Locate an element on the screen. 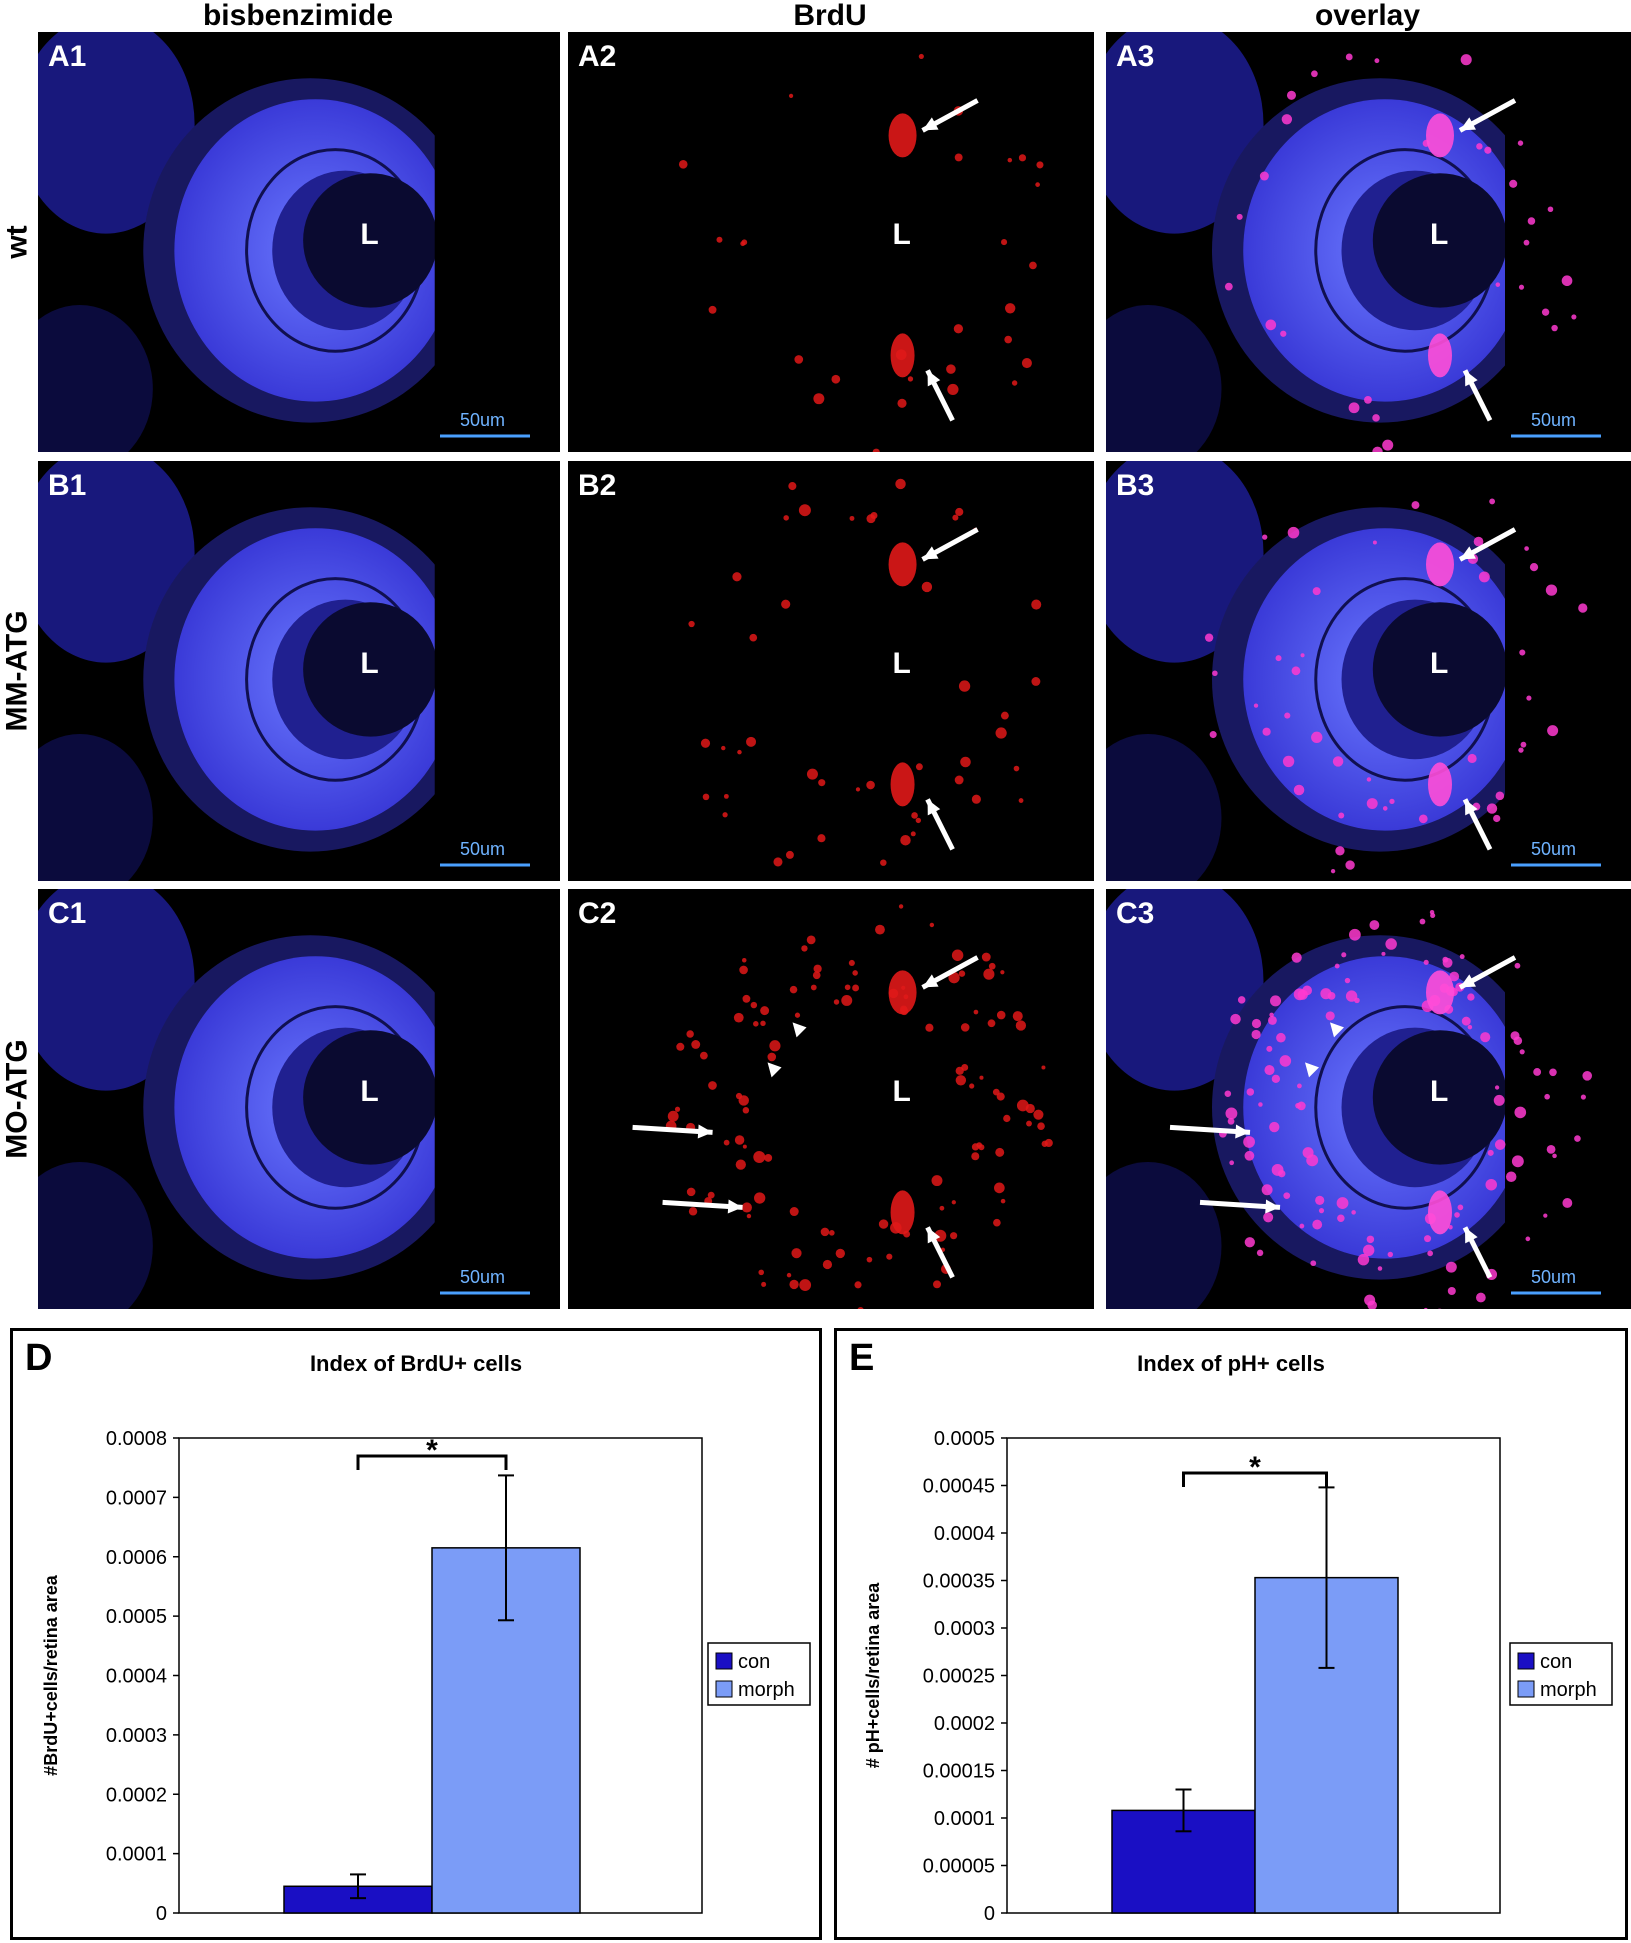  chart-letter: D is located at coordinates (39, 1358).